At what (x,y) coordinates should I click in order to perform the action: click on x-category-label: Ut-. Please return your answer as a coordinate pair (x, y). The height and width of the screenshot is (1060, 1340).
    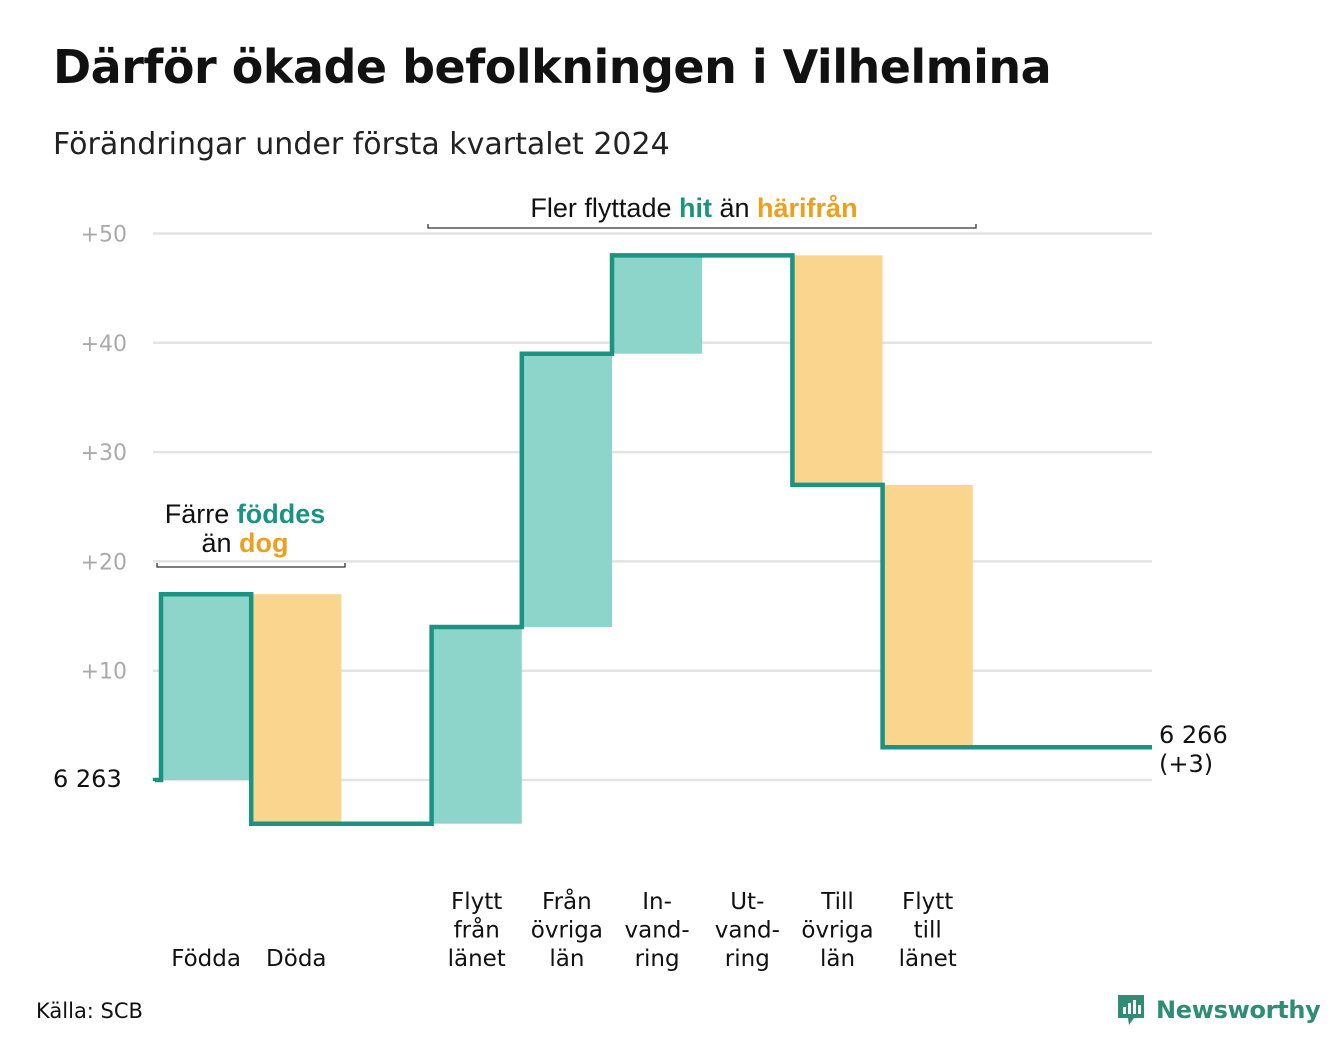
    Looking at the image, I should click on (747, 902).